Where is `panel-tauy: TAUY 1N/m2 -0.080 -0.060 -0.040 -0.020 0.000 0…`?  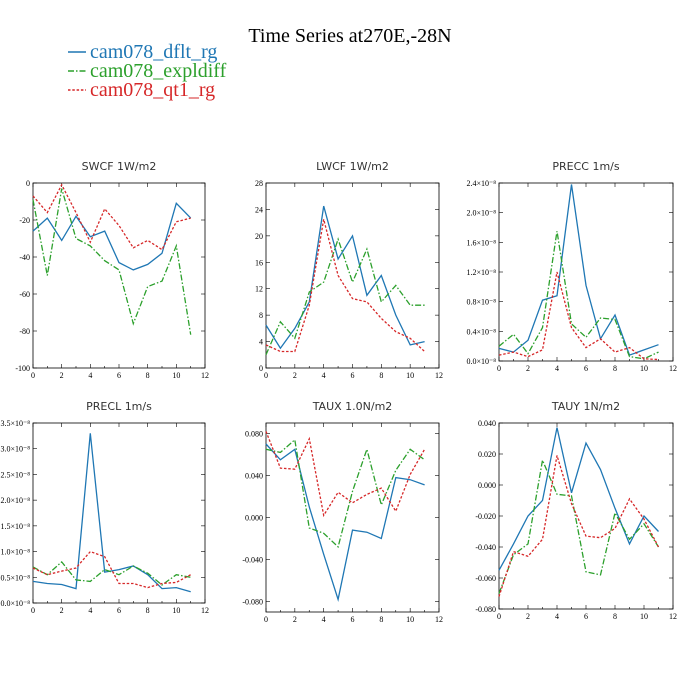 panel-tauy: TAUY 1N/m2 -0.080 -0.060 -0.040 -0.020 0.000 0… is located at coordinates (576, 510).